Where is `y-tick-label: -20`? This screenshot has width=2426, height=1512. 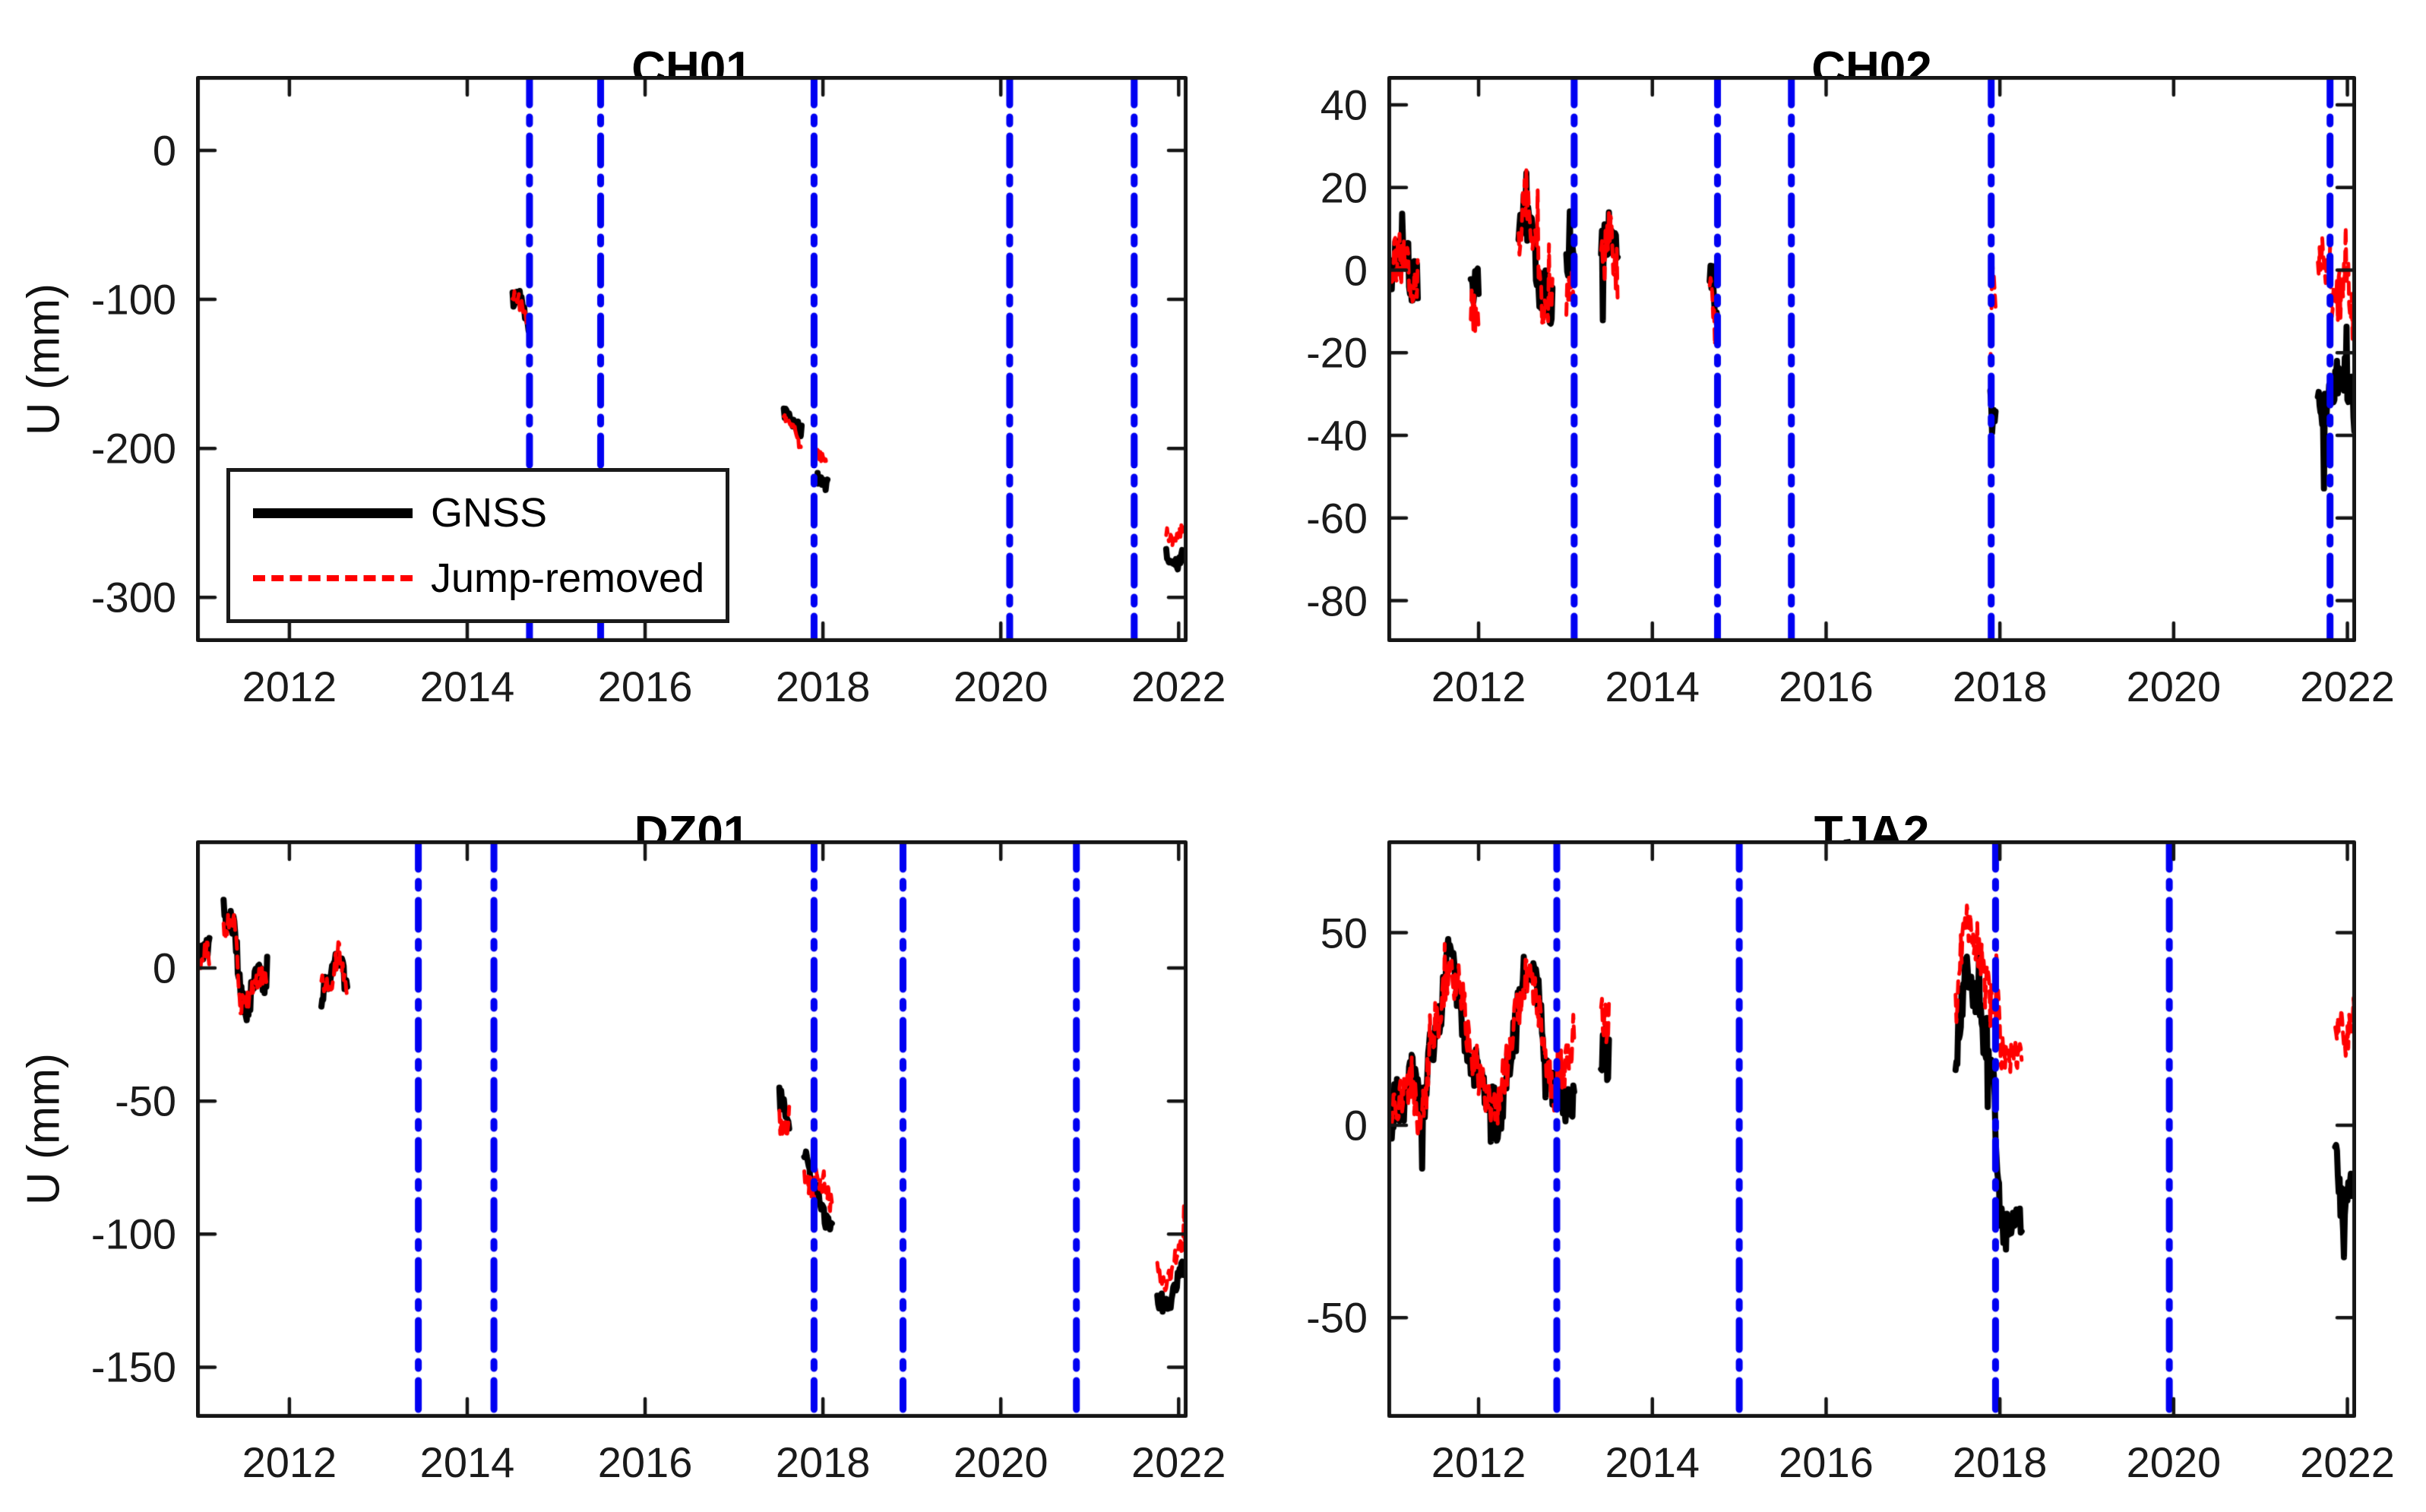
y-tick-label: -20 is located at coordinates (1337, 352).